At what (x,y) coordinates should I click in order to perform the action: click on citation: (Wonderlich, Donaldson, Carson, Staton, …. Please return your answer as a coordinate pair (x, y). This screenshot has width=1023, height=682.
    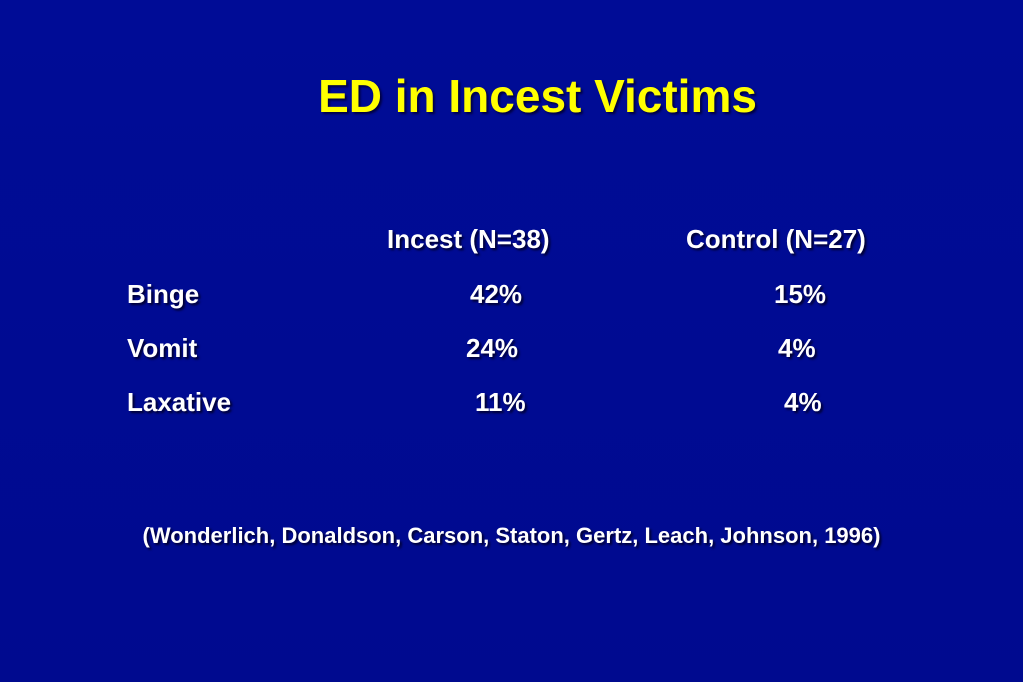
    Looking at the image, I should click on (511, 535).